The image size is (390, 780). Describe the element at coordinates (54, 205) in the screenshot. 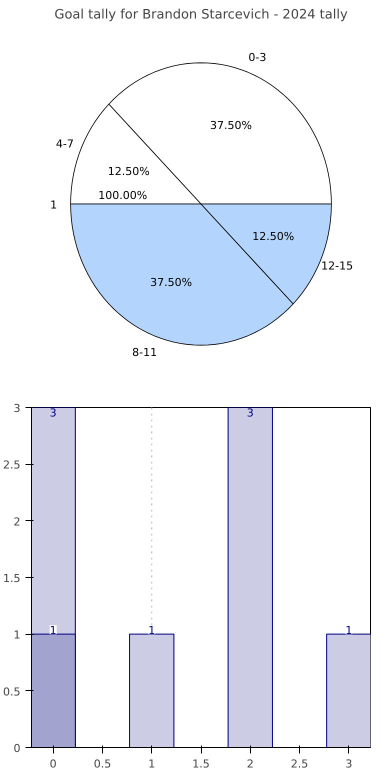

I see `text: 1` at that location.